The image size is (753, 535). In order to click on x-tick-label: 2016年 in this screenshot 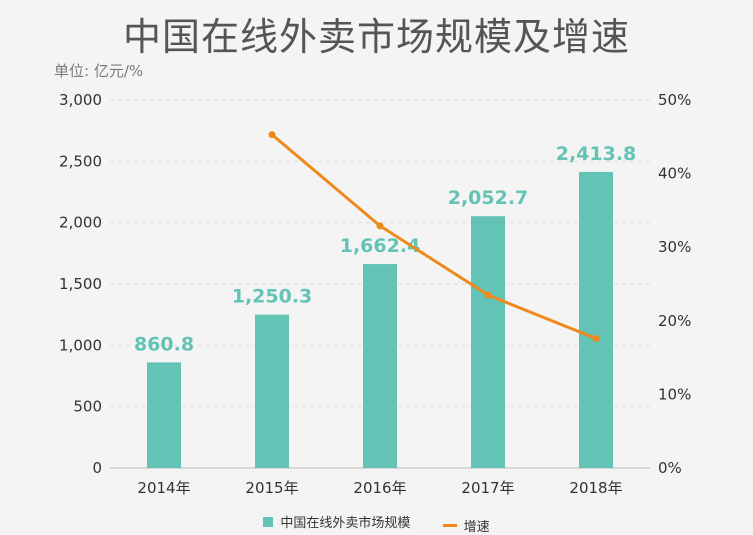, I will do `click(379, 488)`.